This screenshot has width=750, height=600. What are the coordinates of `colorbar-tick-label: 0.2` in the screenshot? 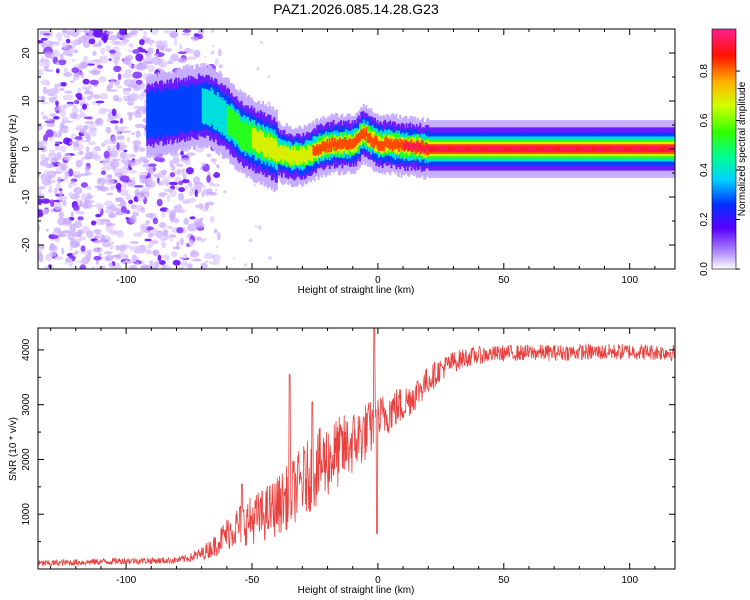 It's located at (704, 219).